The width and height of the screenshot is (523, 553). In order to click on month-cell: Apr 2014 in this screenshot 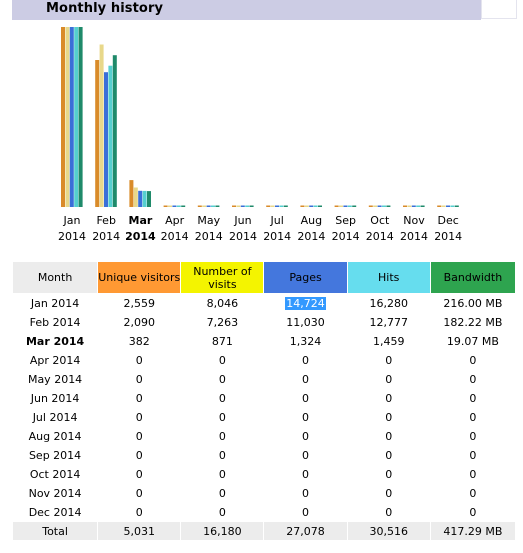, I will do `click(55, 360)`.